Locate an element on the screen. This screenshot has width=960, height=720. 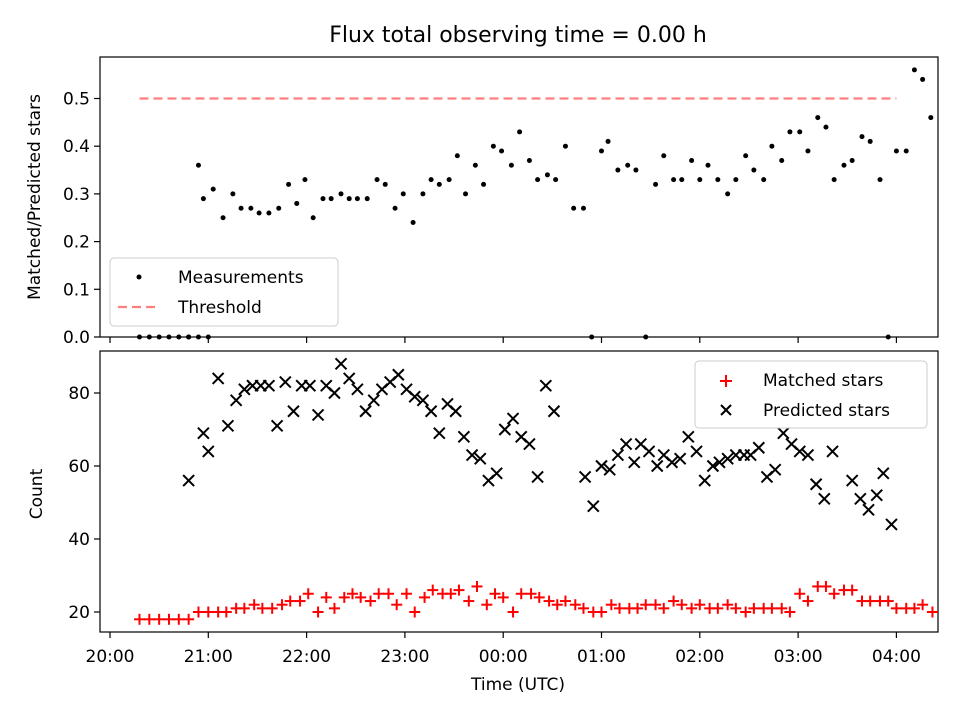
legend-label-measurements: Measurements is located at coordinates (241, 278).